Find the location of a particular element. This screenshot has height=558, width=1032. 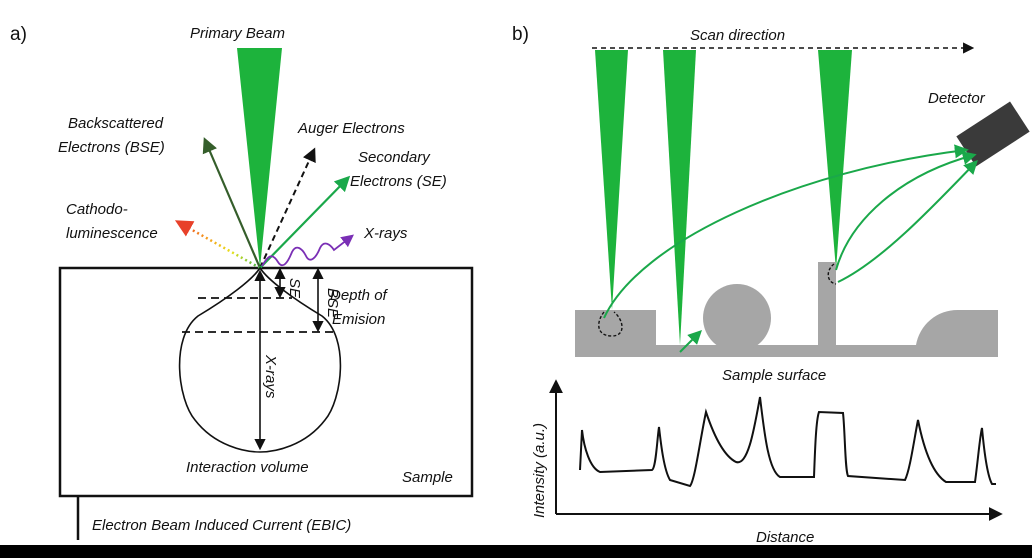

cl-label-line2: luminescence is located at coordinates (112, 233).